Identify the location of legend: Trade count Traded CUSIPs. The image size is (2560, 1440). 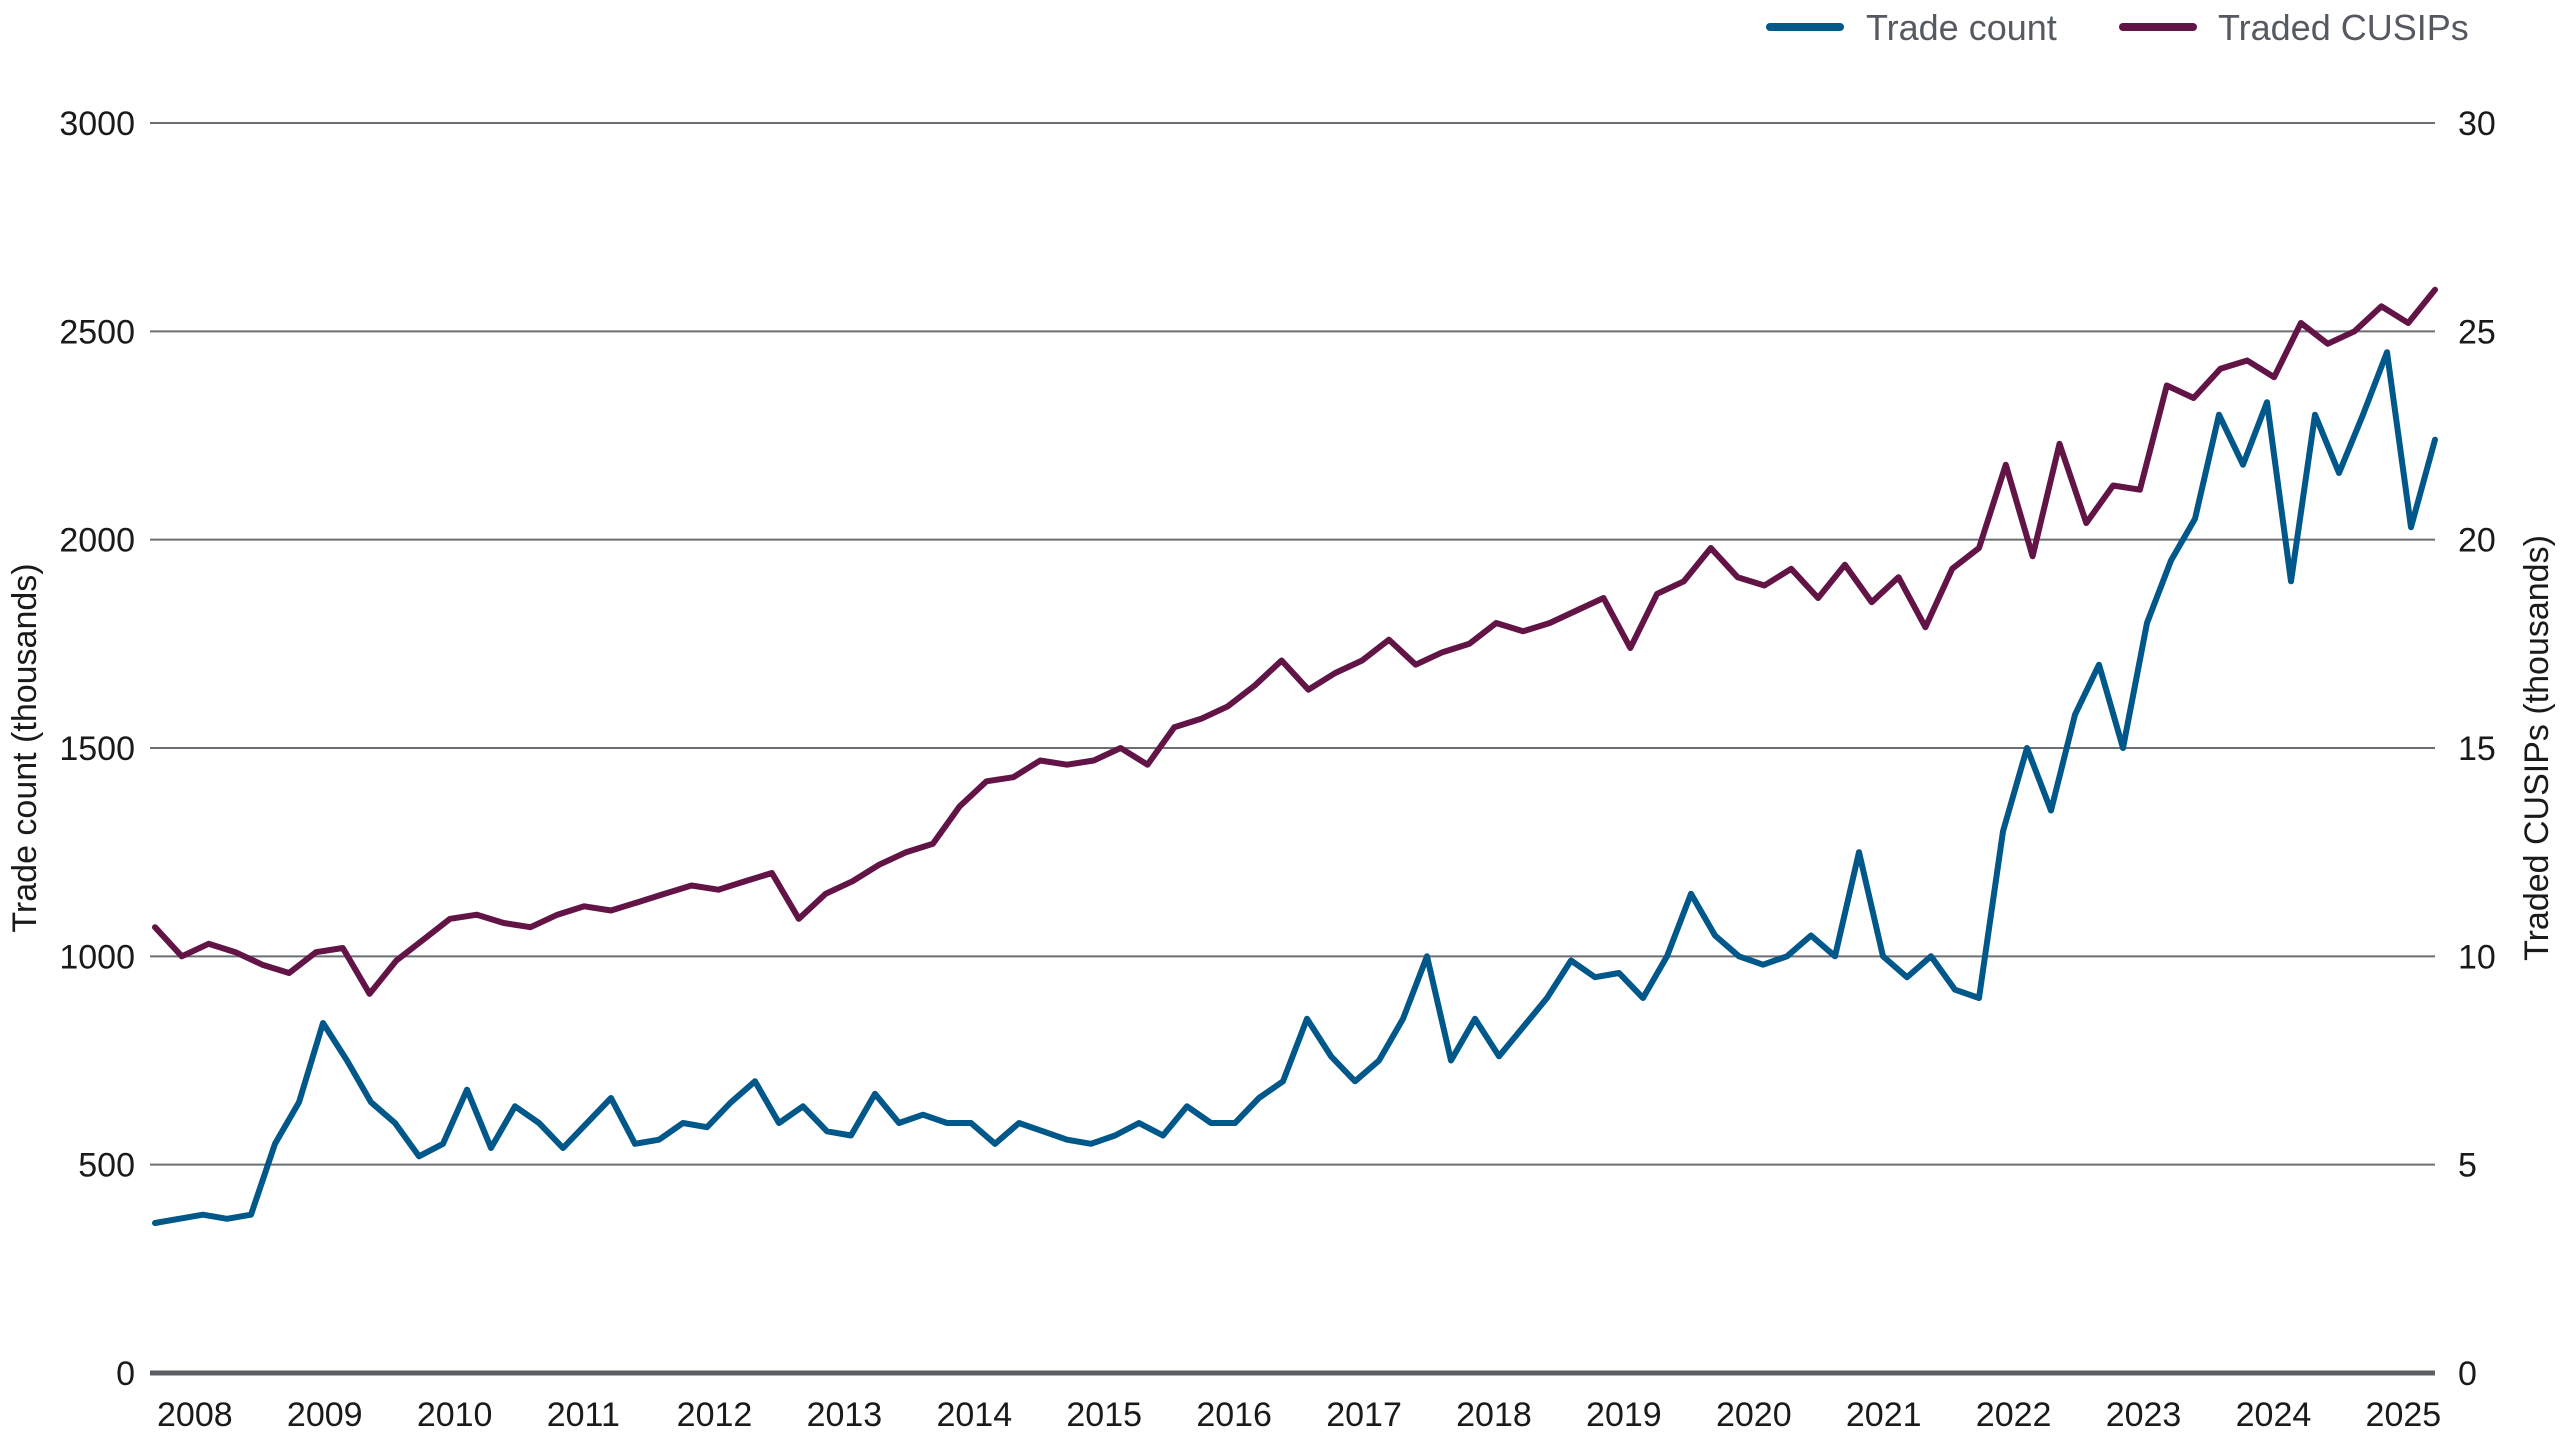
(2117, 27).